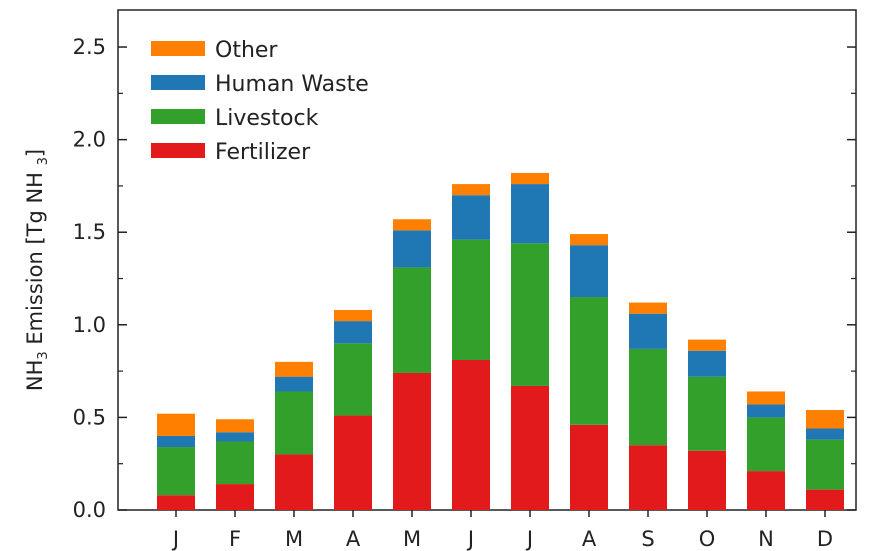 The width and height of the screenshot is (886, 551). What do you see at coordinates (235, 539) in the screenshot?
I see `x-tick-label: F` at bounding box center [235, 539].